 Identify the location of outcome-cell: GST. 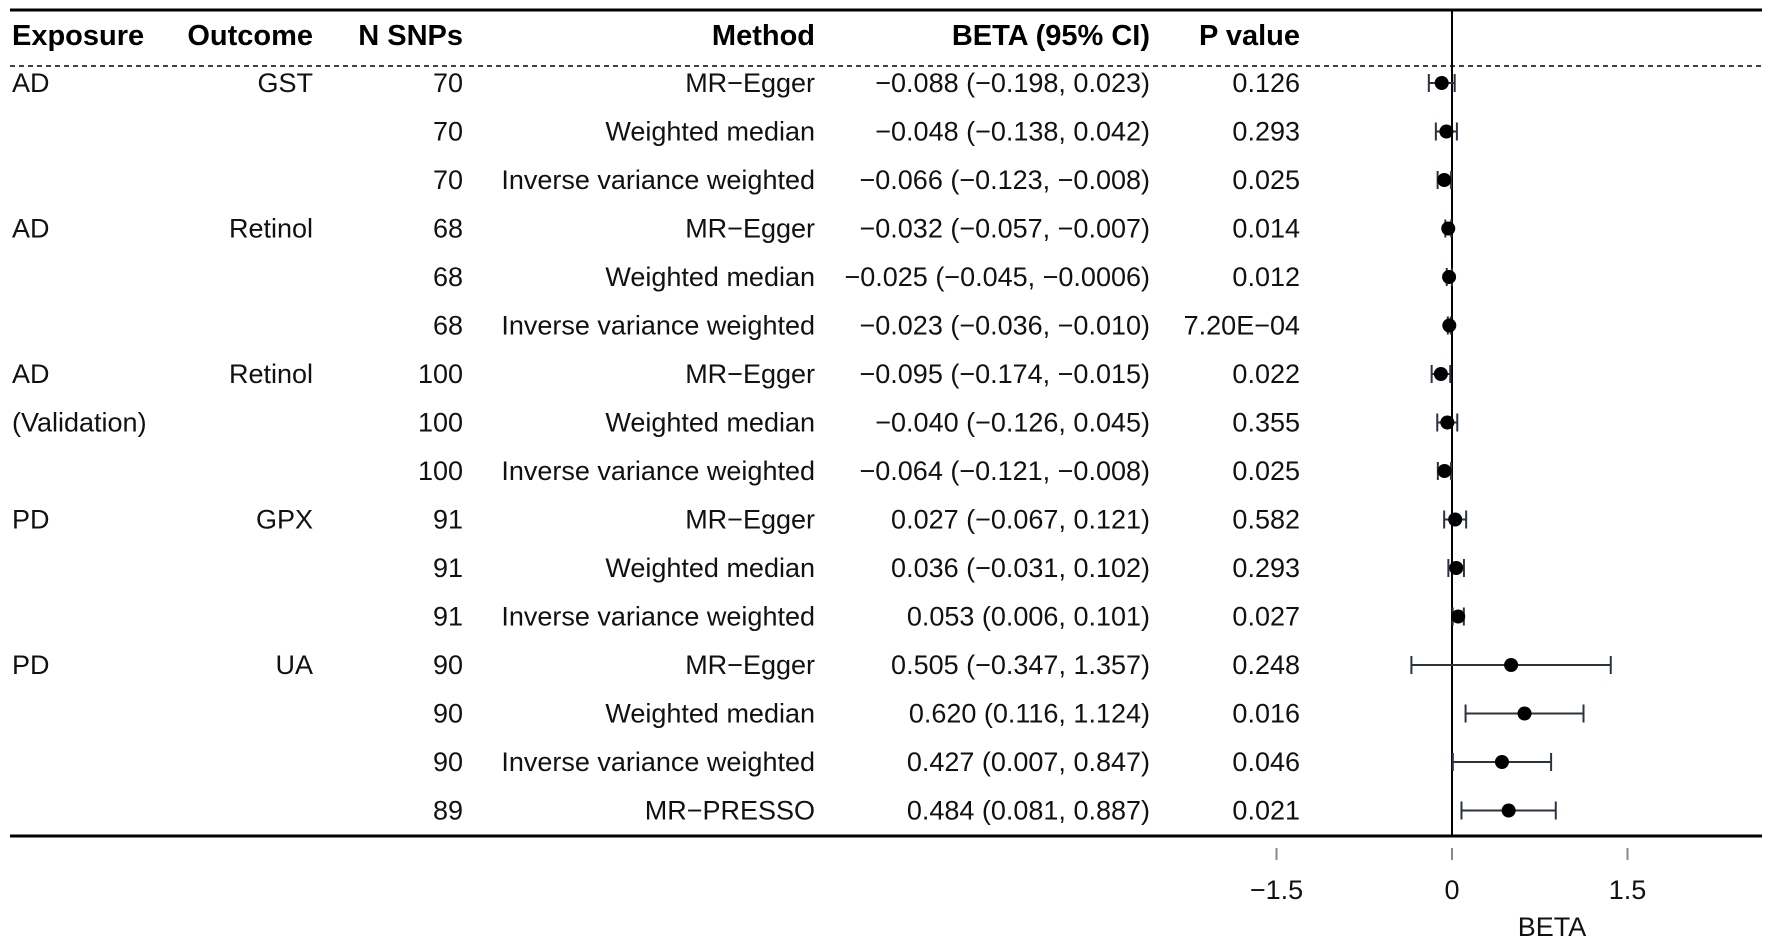
(285, 83).